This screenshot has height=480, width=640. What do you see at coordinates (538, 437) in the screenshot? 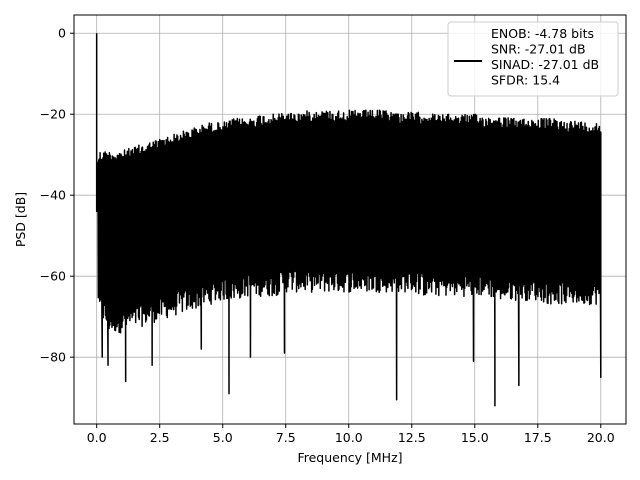
I see `x-tick-label: 17.5` at bounding box center [538, 437].